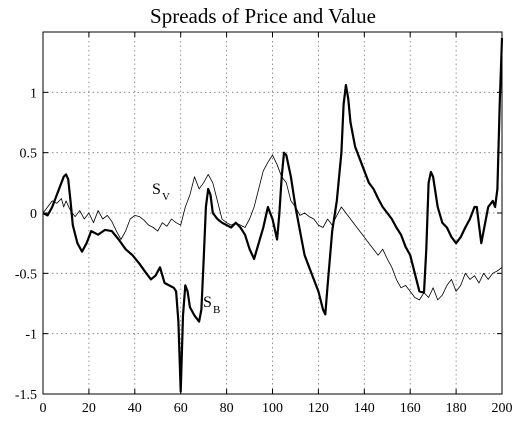  I want to click on x-tick-label: 20, so click(89, 408).